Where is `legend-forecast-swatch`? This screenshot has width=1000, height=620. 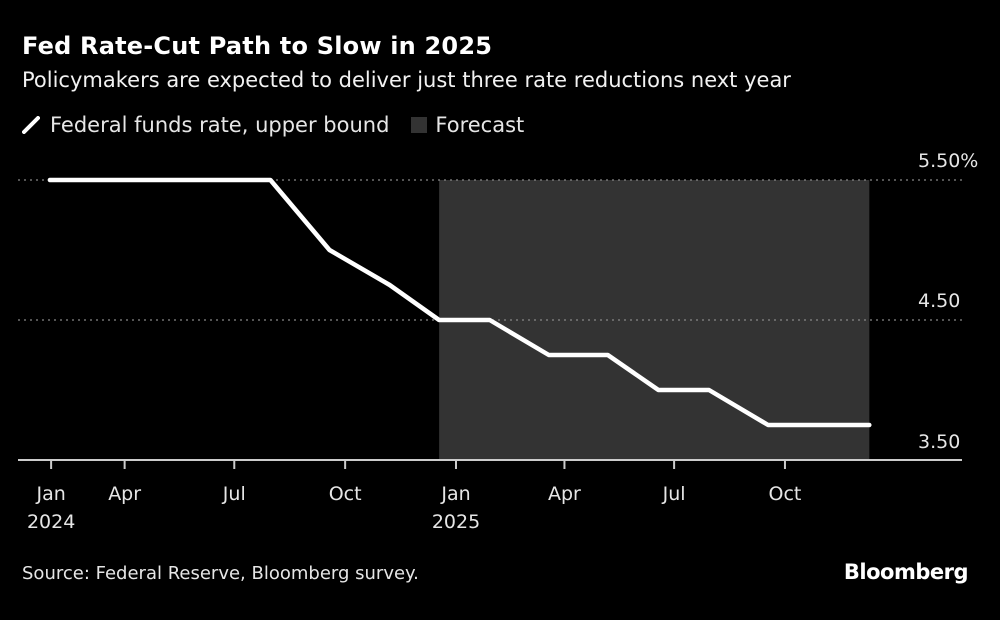 legend-forecast-swatch is located at coordinates (419, 125).